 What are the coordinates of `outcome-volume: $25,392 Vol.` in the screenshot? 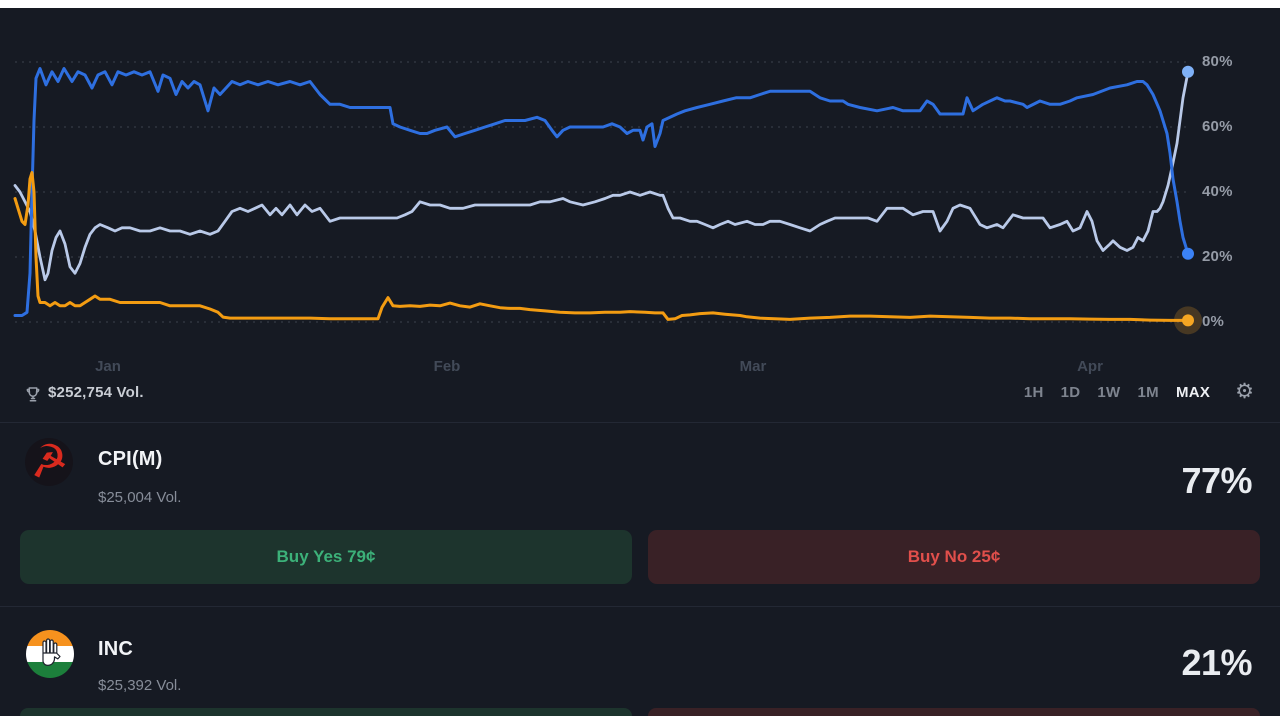 It's located at (140, 685).